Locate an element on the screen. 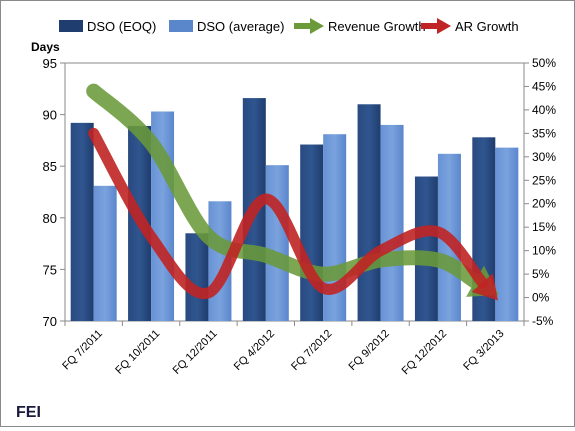 The height and width of the screenshot is (431, 575). y2-tick-label-2: 5% is located at coordinates (541, 274).